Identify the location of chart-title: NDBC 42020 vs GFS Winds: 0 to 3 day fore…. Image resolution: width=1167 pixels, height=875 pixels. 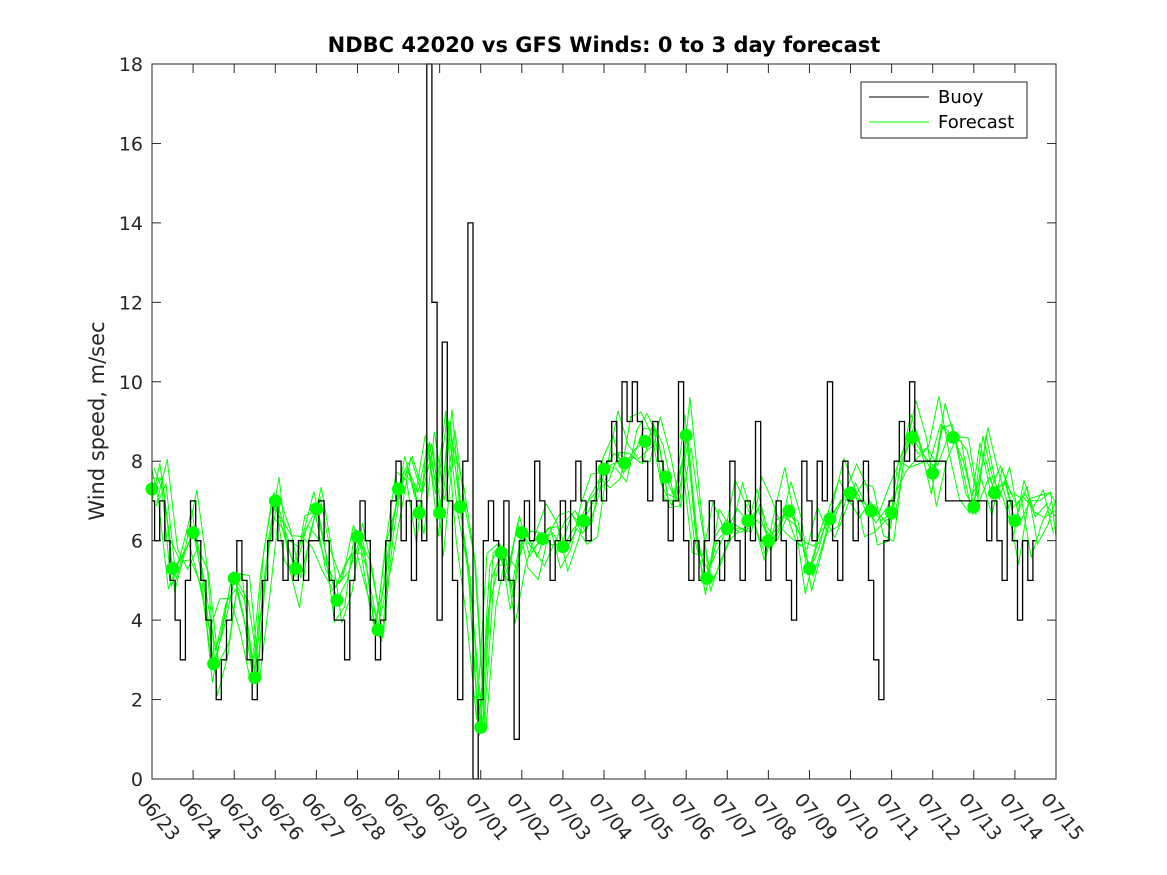
(604, 45).